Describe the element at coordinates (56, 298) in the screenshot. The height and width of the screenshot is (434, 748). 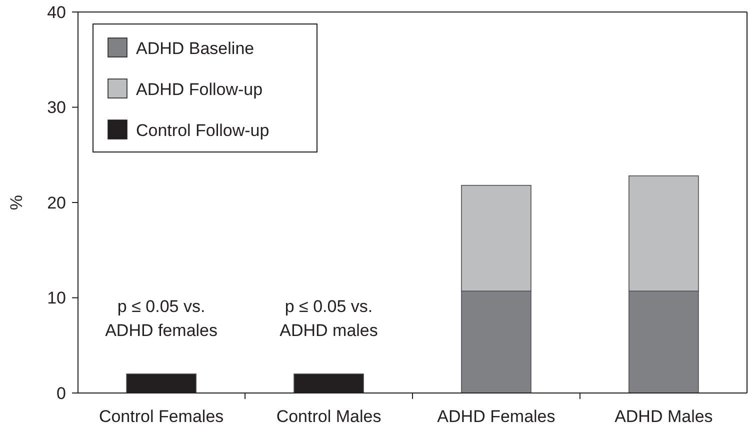
I see `y-tick-label: 10` at that location.